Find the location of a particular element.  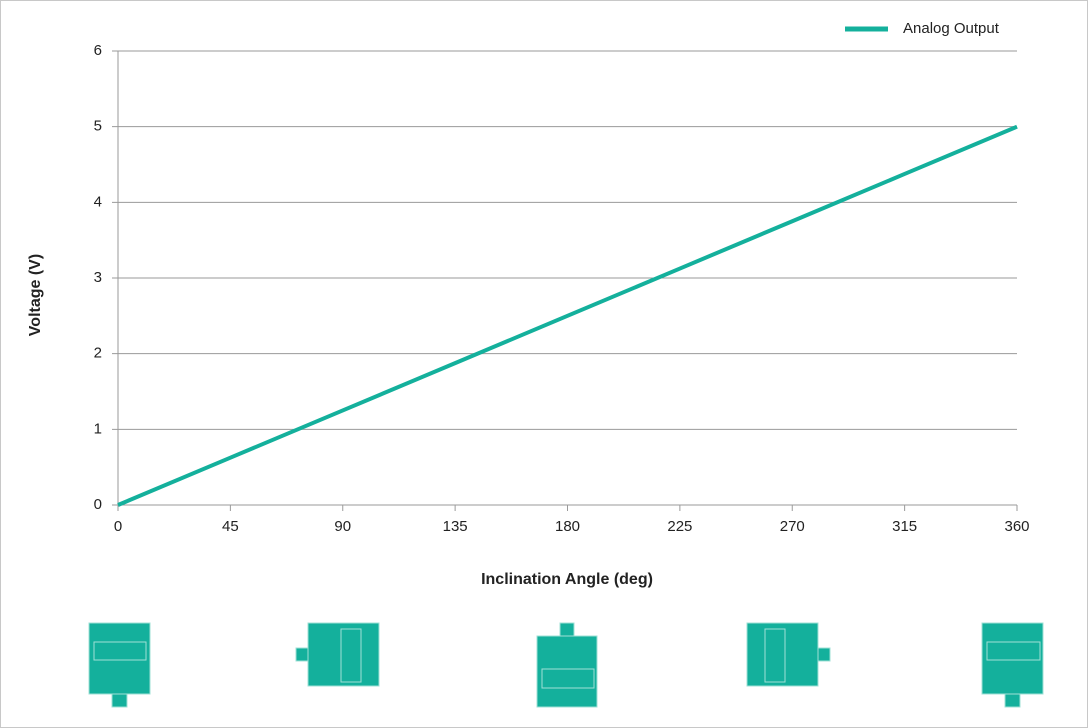

x-tick-label: 90 is located at coordinates (342, 526).